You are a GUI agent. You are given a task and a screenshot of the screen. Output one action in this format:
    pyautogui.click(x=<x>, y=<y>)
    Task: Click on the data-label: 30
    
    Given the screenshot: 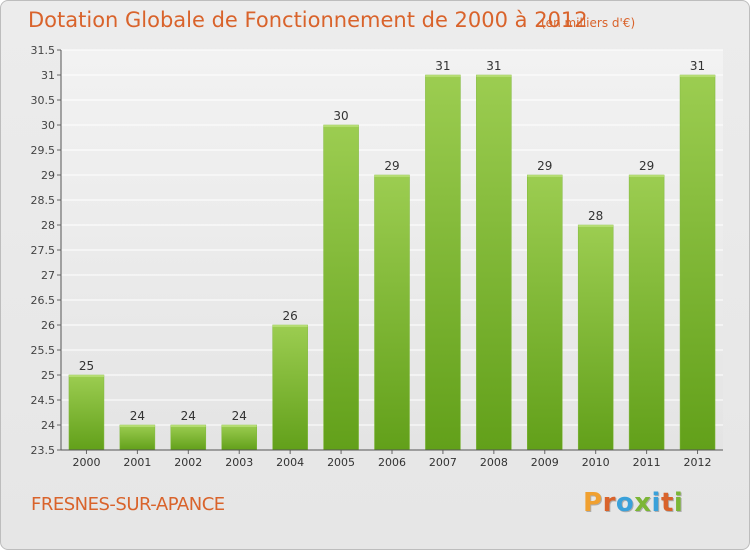 What is the action you would take?
    pyautogui.click(x=340, y=116)
    